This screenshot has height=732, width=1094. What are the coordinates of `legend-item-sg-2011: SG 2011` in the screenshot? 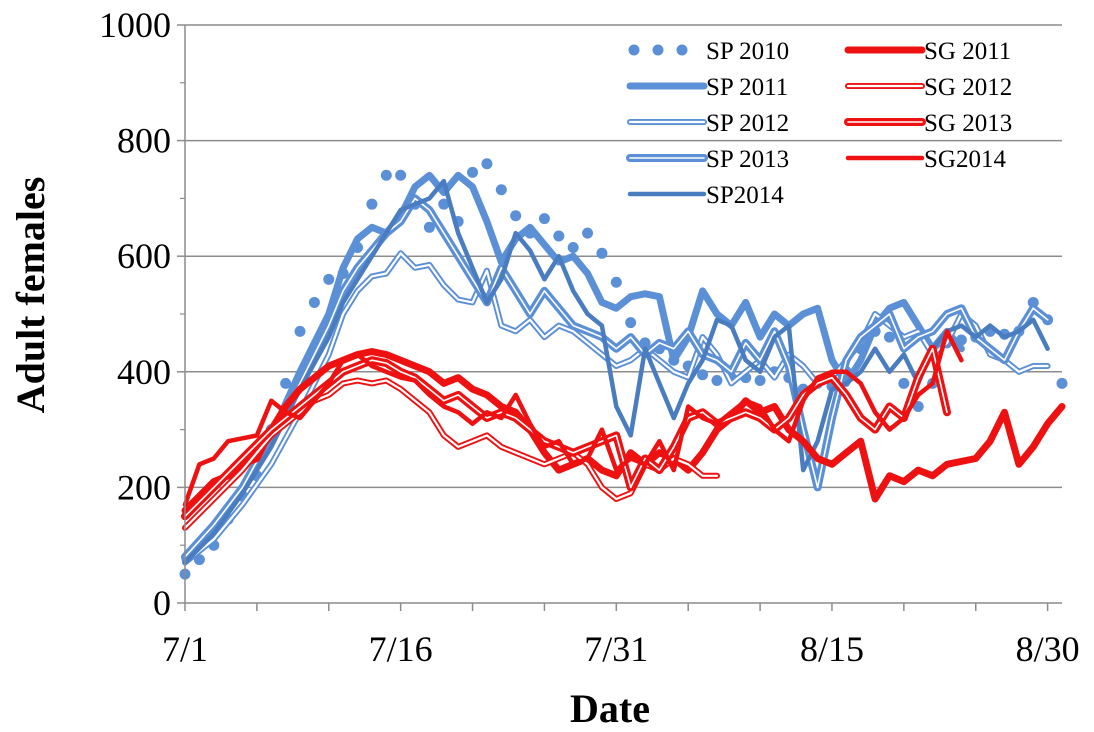 It's located at (927, 51).